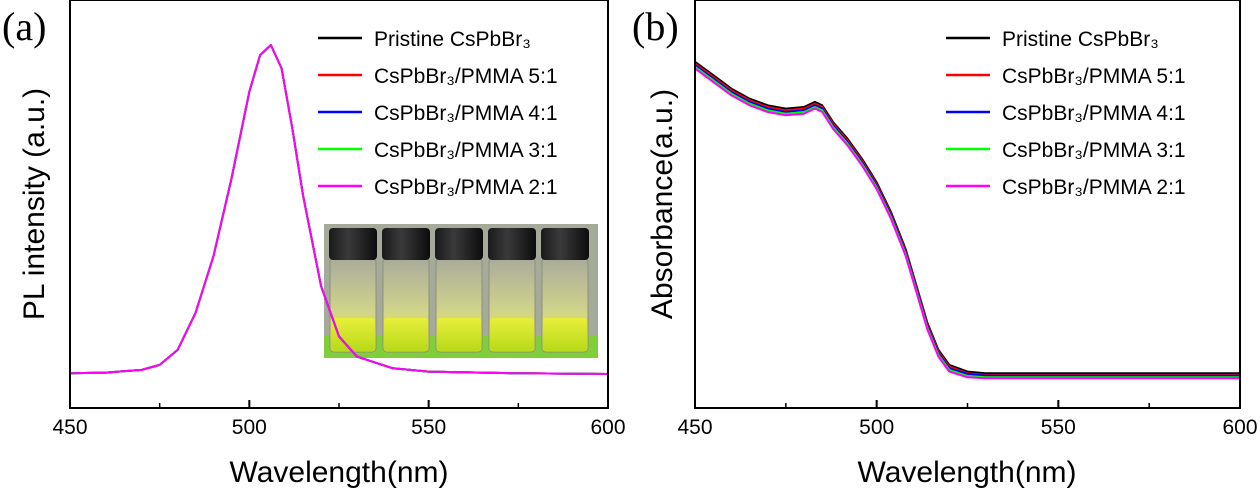 The width and height of the screenshot is (1260, 493). I want to click on panel-b-x-ticks: 450 500 550 600, so click(967, 419).